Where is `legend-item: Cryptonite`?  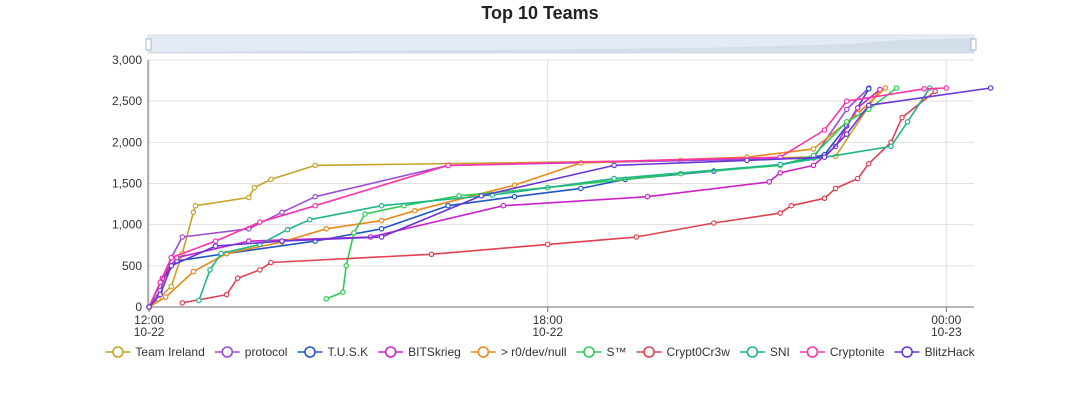 legend-item: Cryptonite is located at coordinates (842, 352).